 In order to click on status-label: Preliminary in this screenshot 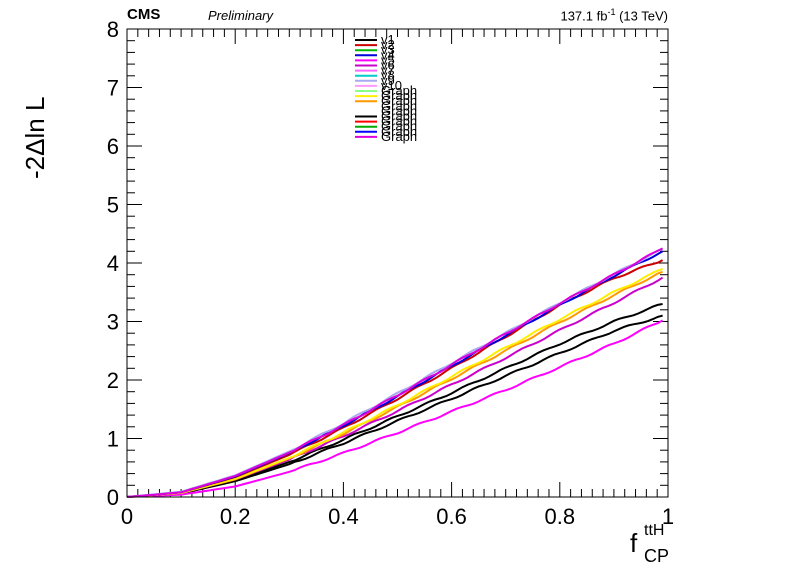, I will do `click(241, 15)`.